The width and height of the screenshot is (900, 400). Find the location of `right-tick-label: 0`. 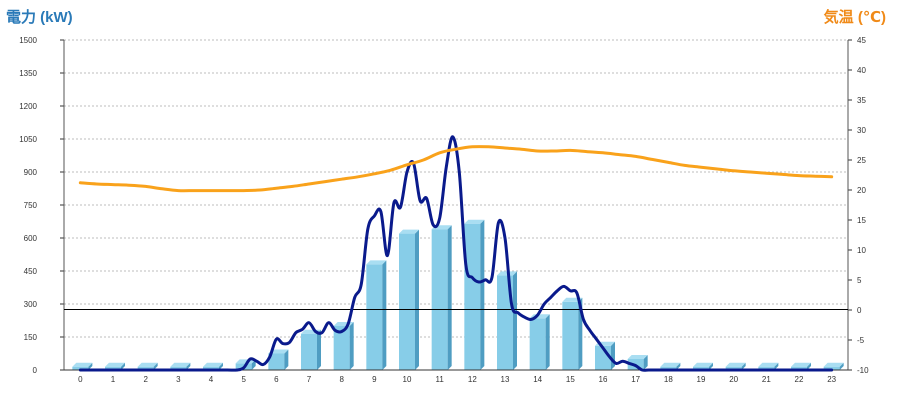

right-tick-label: 0 is located at coordinates (859, 310).